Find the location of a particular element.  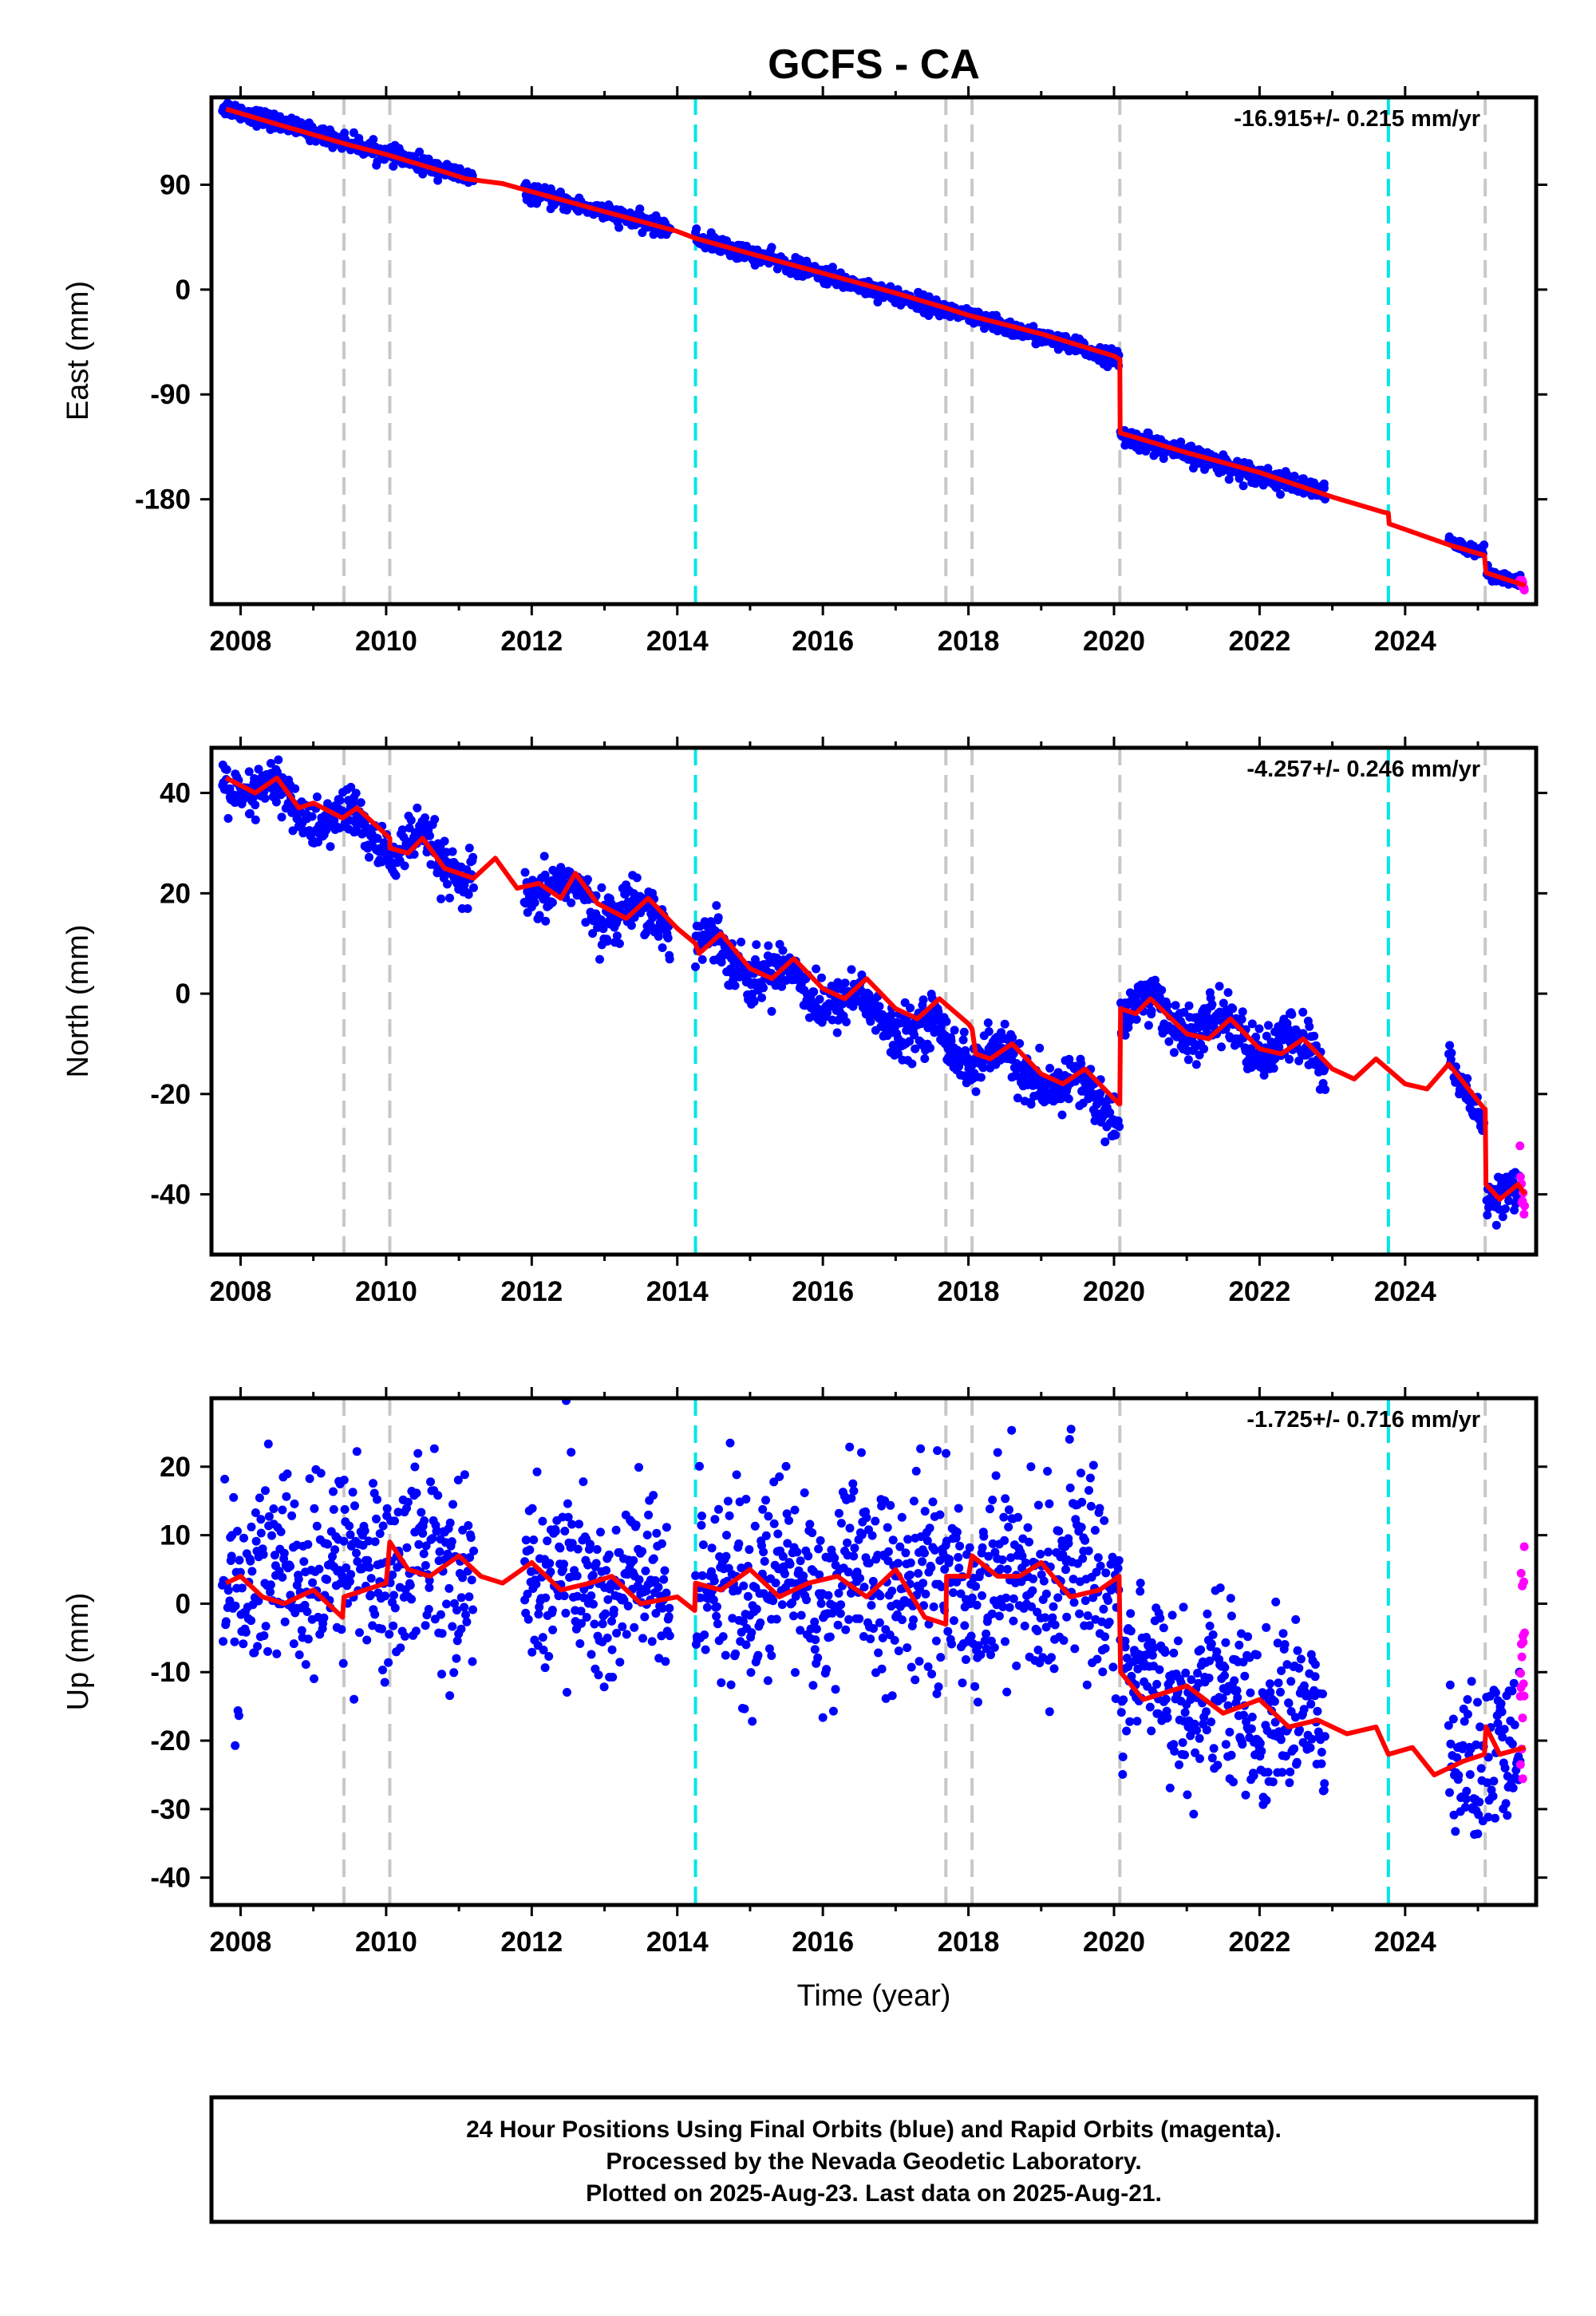

y-tick-label: 90 is located at coordinates (175, 184).